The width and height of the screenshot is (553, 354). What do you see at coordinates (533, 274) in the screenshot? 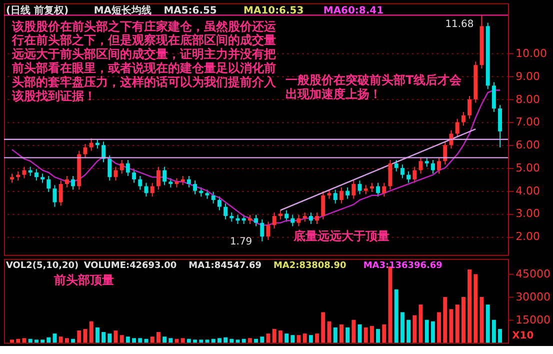
I see `y-tick-label: 45000` at bounding box center [533, 274].